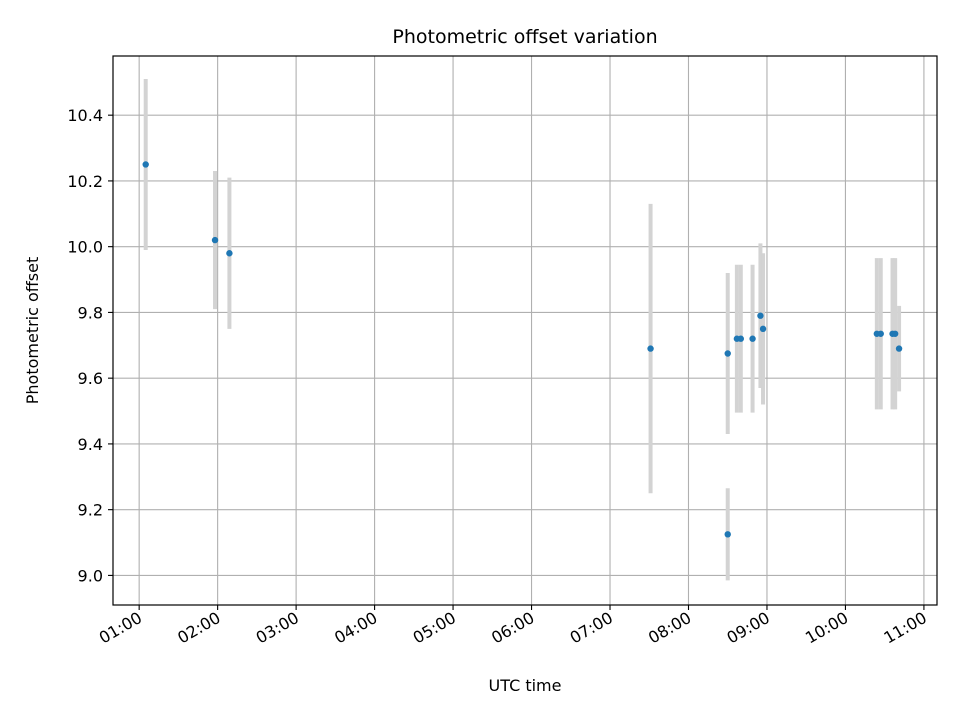 The height and width of the screenshot is (720, 960). Describe the element at coordinates (85, 247) in the screenshot. I see `y-tick-label: 10.0` at that location.